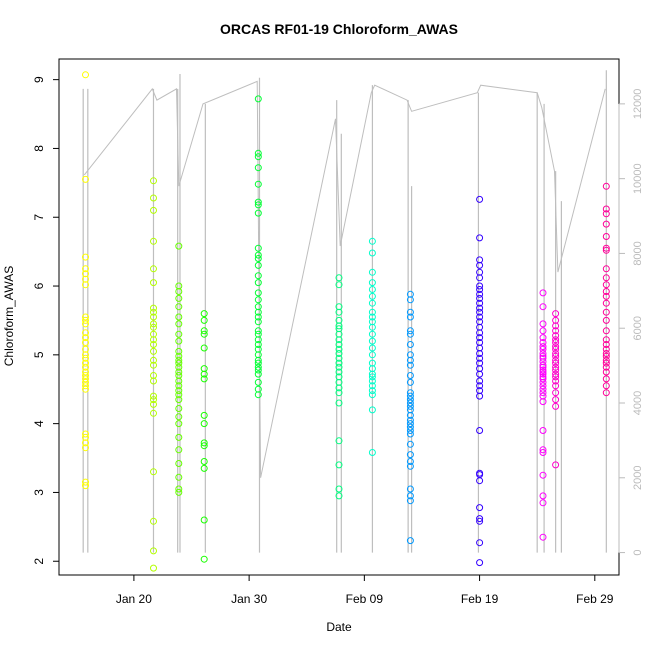 The image size is (650, 650). What do you see at coordinates (39, 423) in the screenshot?
I see `y-tick-label: 4` at bounding box center [39, 423].